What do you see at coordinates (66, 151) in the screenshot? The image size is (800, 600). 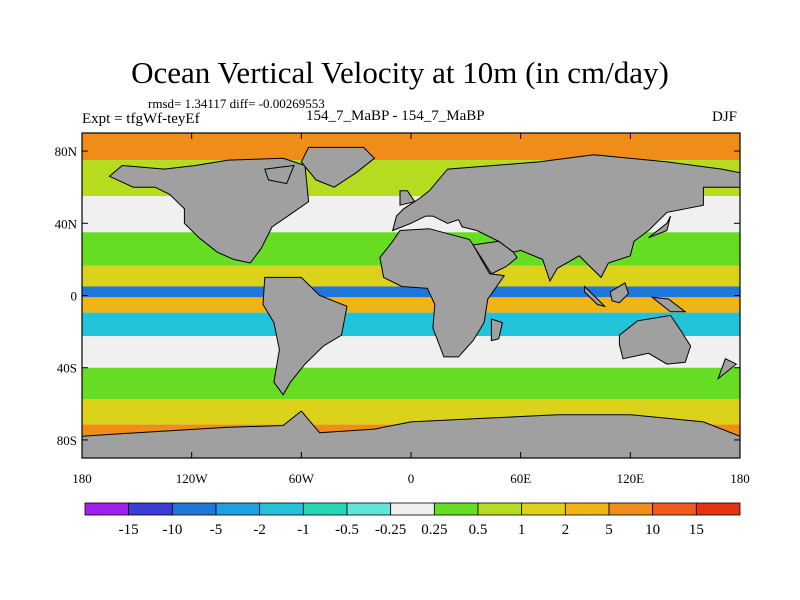 I see `y-tick-label: 80N` at bounding box center [66, 151].